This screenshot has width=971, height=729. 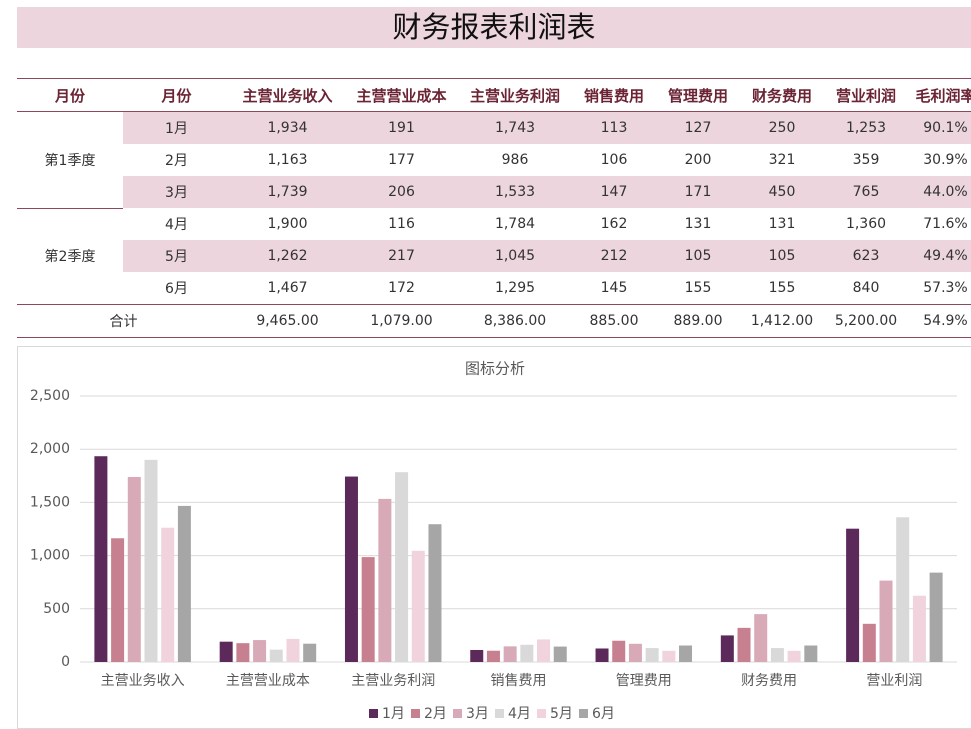 What do you see at coordinates (393, 714) in the screenshot?
I see `legend-label: 1月` at bounding box center [393, 714].